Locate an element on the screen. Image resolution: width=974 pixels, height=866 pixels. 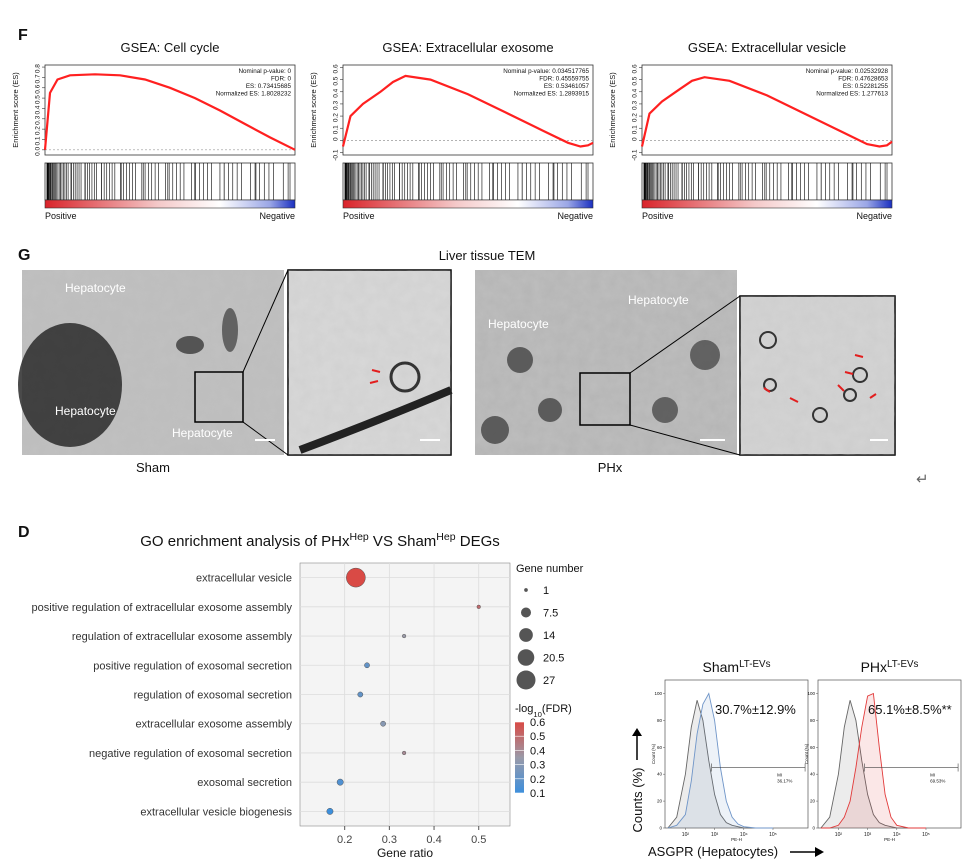
colorbar is located at coordinates (519, 757).